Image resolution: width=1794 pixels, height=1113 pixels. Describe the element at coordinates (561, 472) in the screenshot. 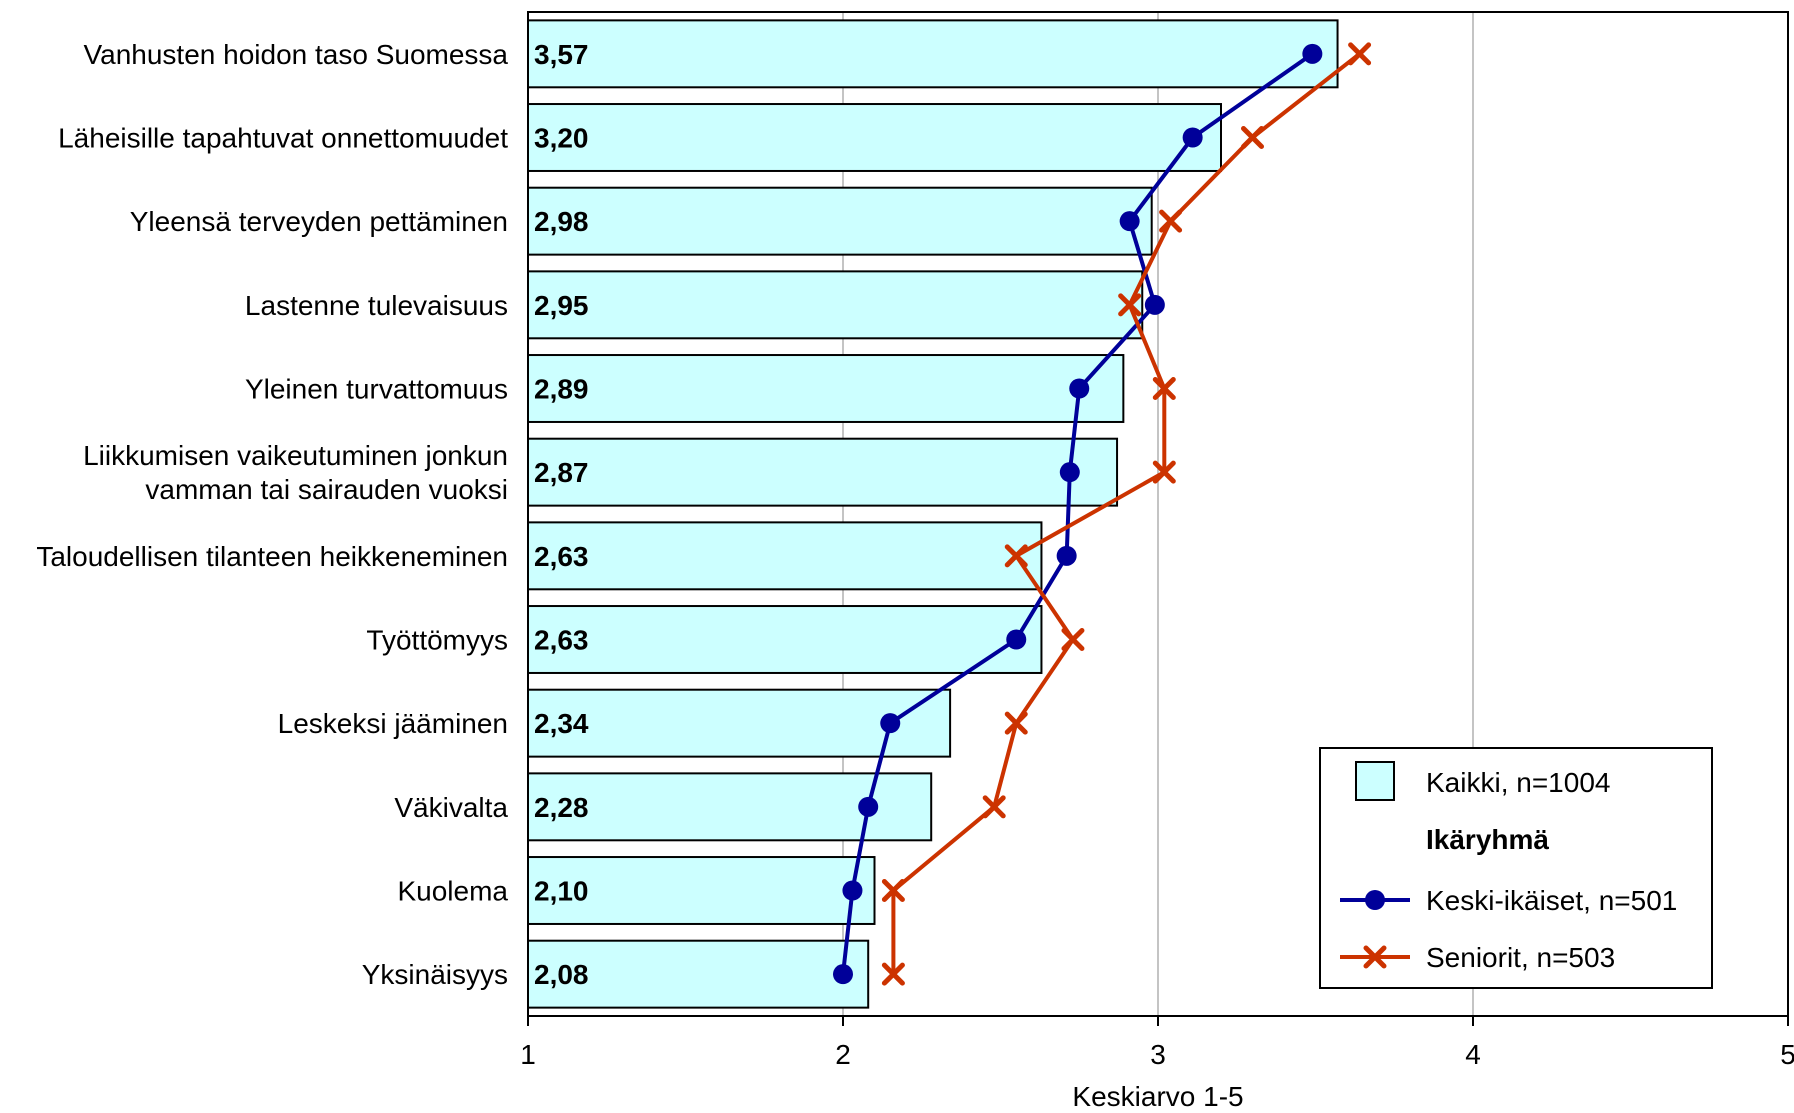

I see `value-label: 2,87` at that location.